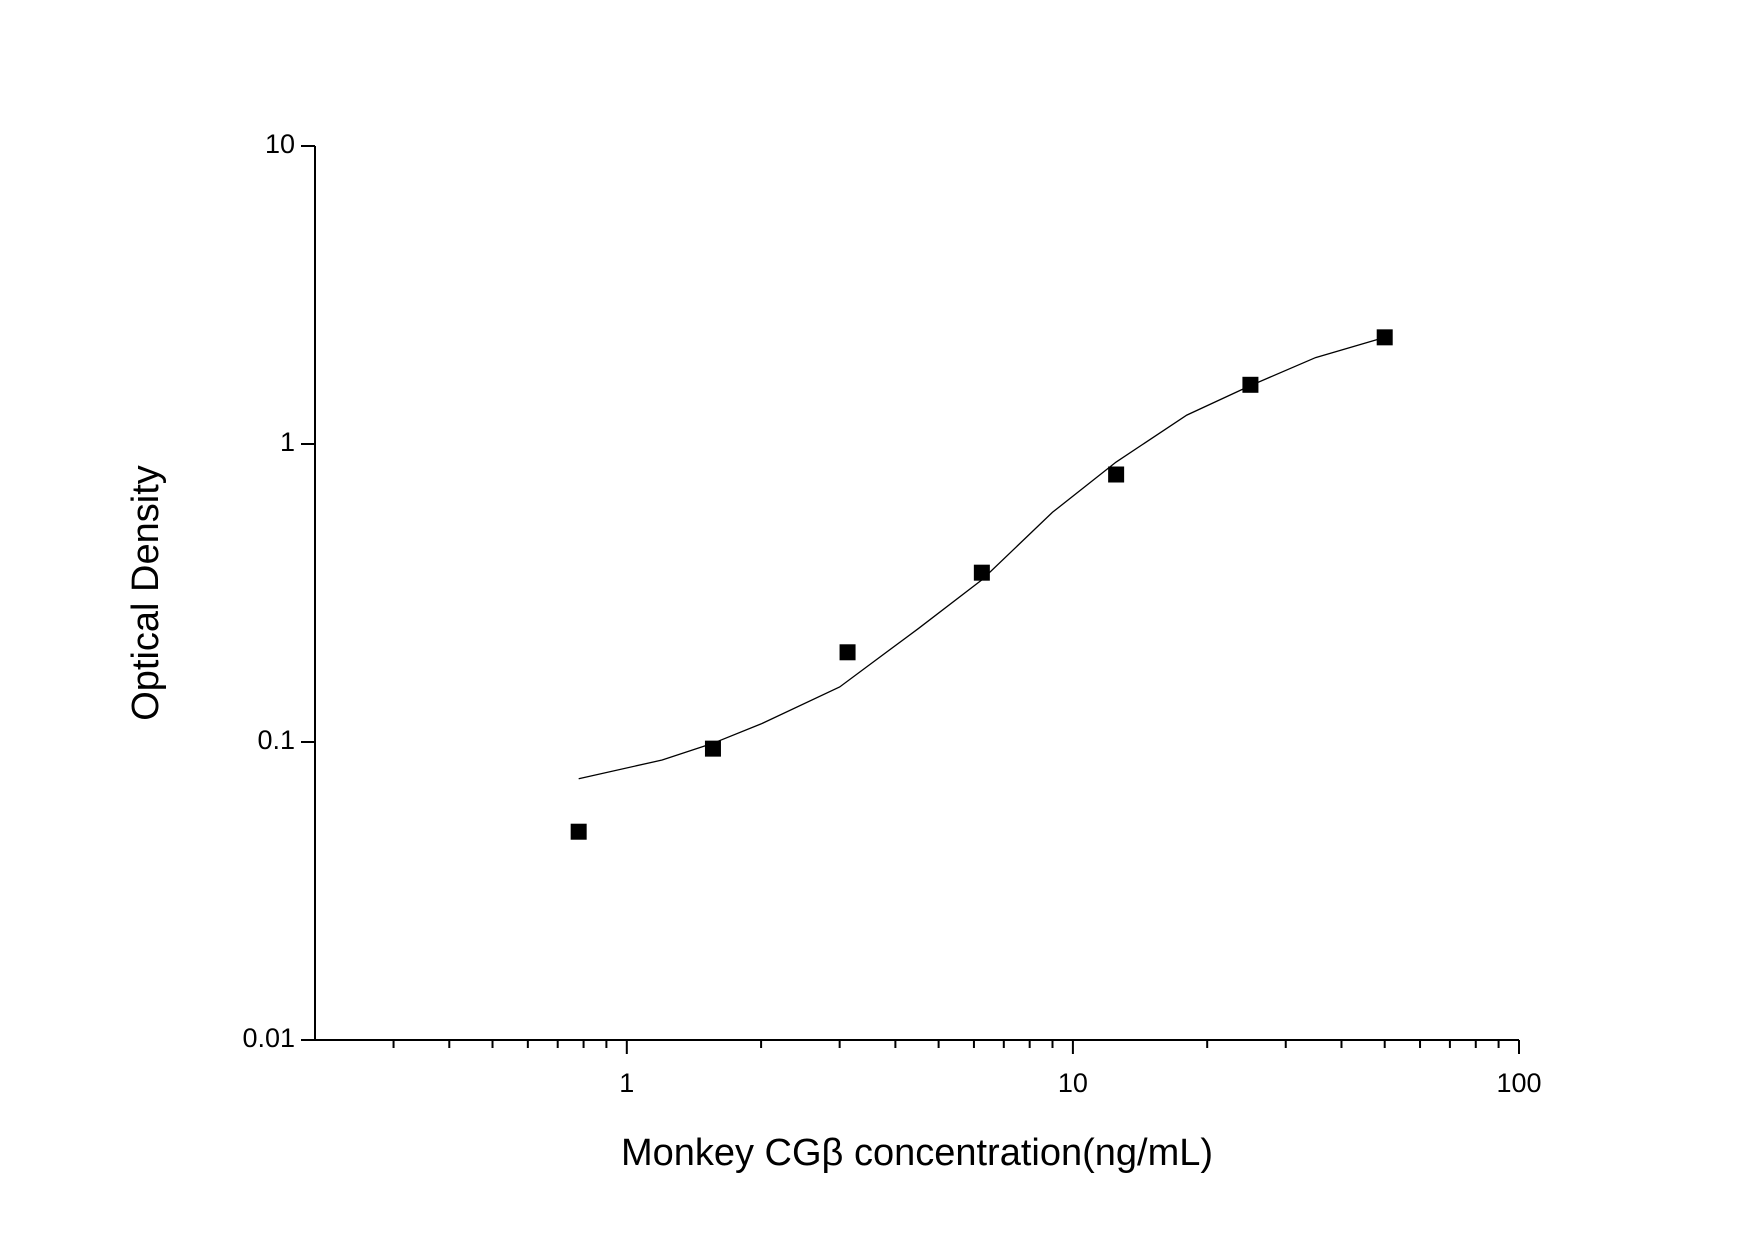 The image size is (1755, 1245). I want to click on x-tick-label: 100, so click(1518, 1083).